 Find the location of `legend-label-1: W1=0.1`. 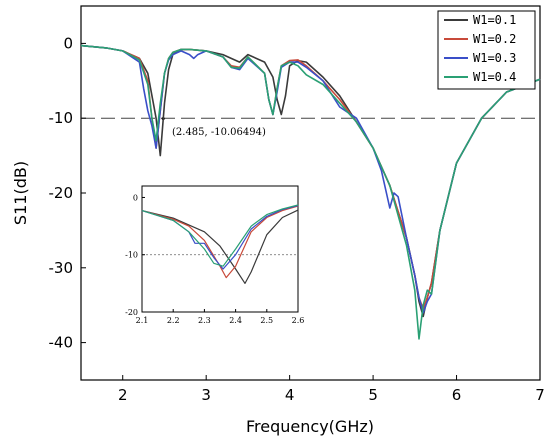

legend-label-1: W1=0.1 is located at coordinates (494, 20).